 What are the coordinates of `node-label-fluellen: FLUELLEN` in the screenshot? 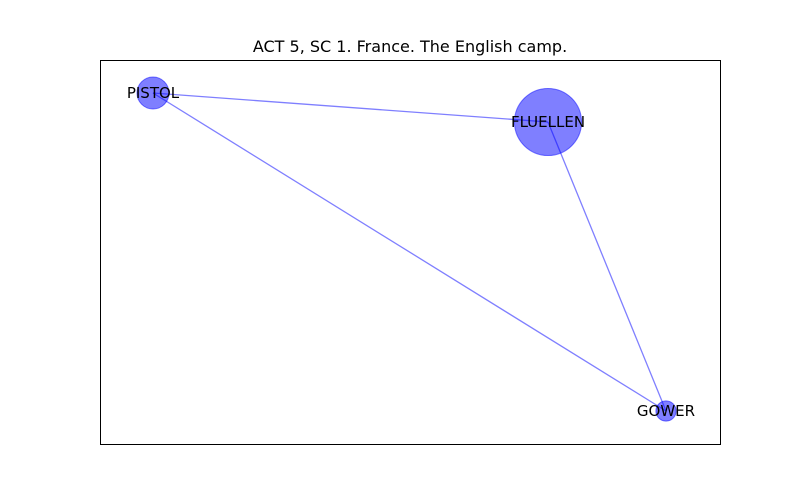 It's located at (548, 122).